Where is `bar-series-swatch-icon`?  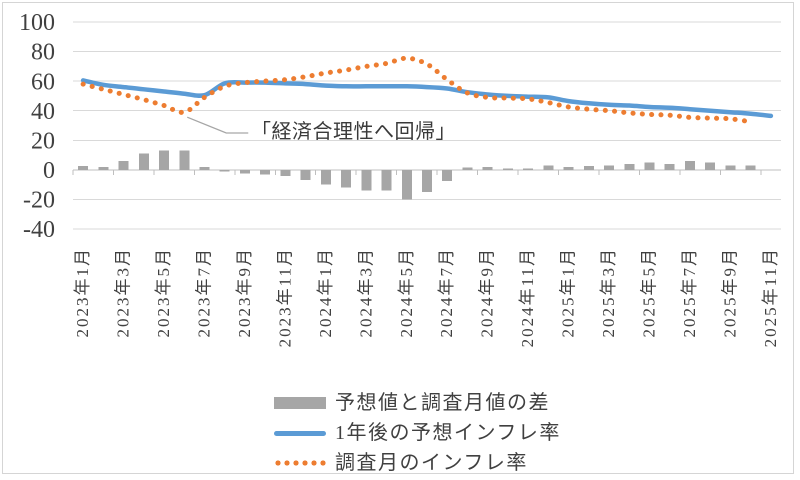 bar-series-swatch-icon is located at coordinates (300, 403).